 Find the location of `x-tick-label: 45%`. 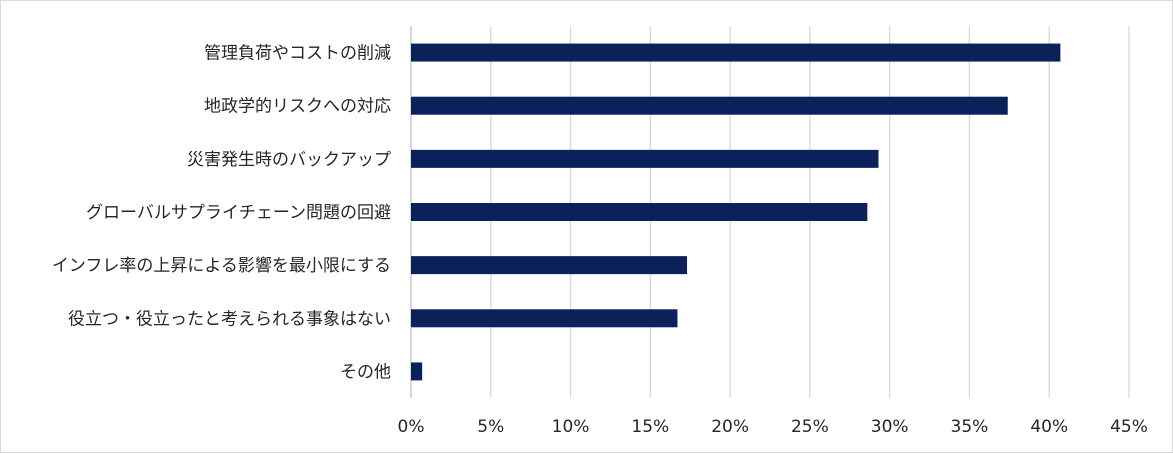

x-tick-label: 45% is located at coordinates (1129, 427).